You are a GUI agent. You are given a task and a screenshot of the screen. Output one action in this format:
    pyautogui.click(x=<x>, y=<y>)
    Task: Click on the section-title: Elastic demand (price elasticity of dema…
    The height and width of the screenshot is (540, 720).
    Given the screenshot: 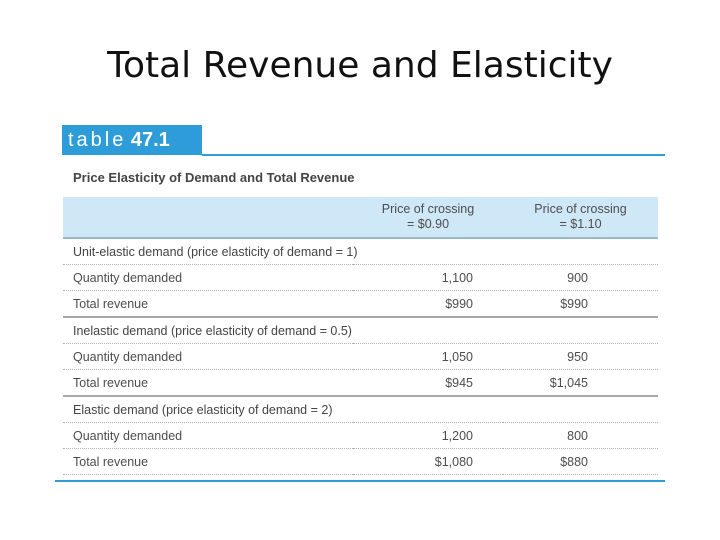 What is the action you would take?
    pyautogui.click(x=360, y=409)
    